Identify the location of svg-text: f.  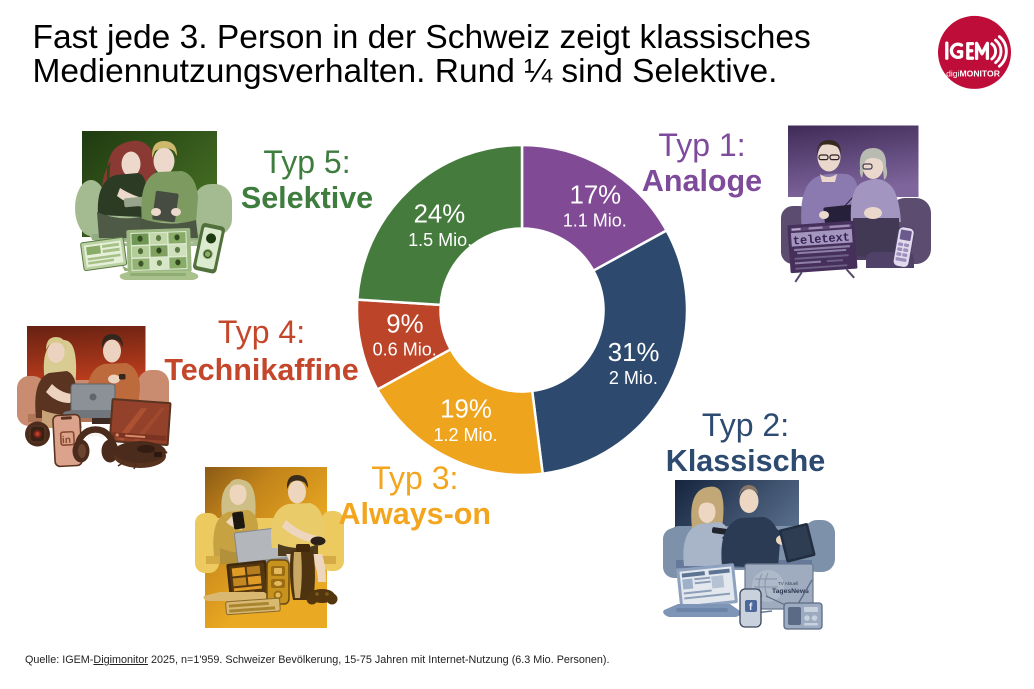
(751, 607).